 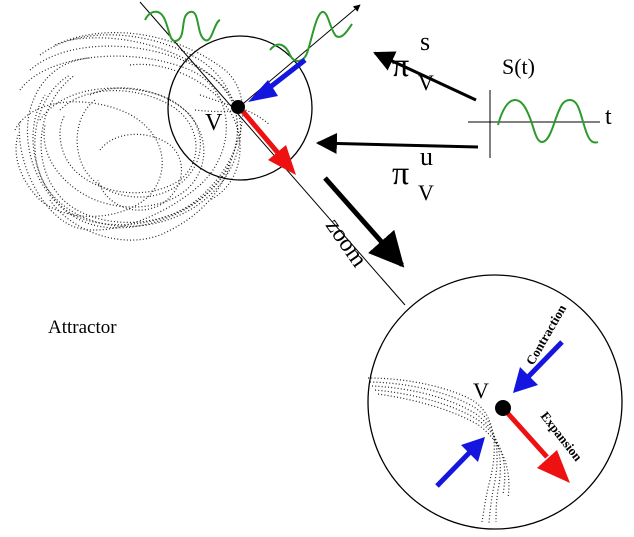 What do you see at coordinates (518, 66) in the screenshot?
I see `signal-label: S(t)` at bounding box center [518, 66].